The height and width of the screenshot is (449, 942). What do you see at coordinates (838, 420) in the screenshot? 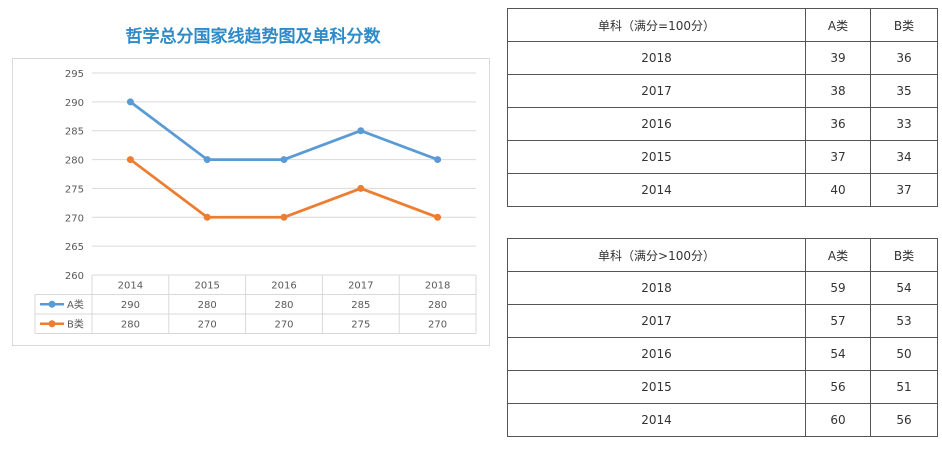
I see `score-cell: 60` at bounding box center [838, 420].